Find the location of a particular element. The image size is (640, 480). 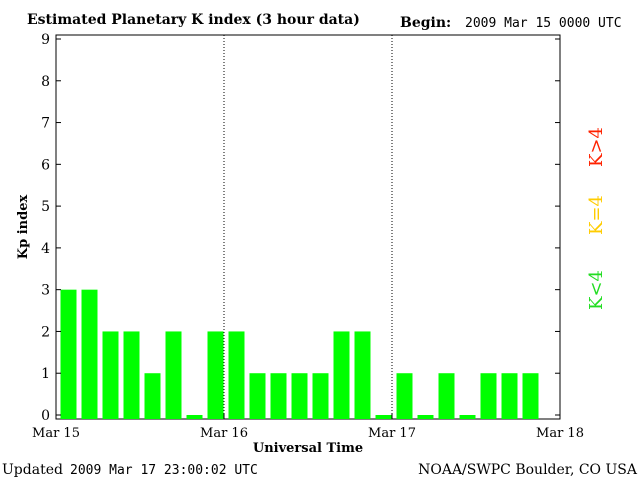

x-tick-label-2: Mar 17 is located at coordinates (392, 433).